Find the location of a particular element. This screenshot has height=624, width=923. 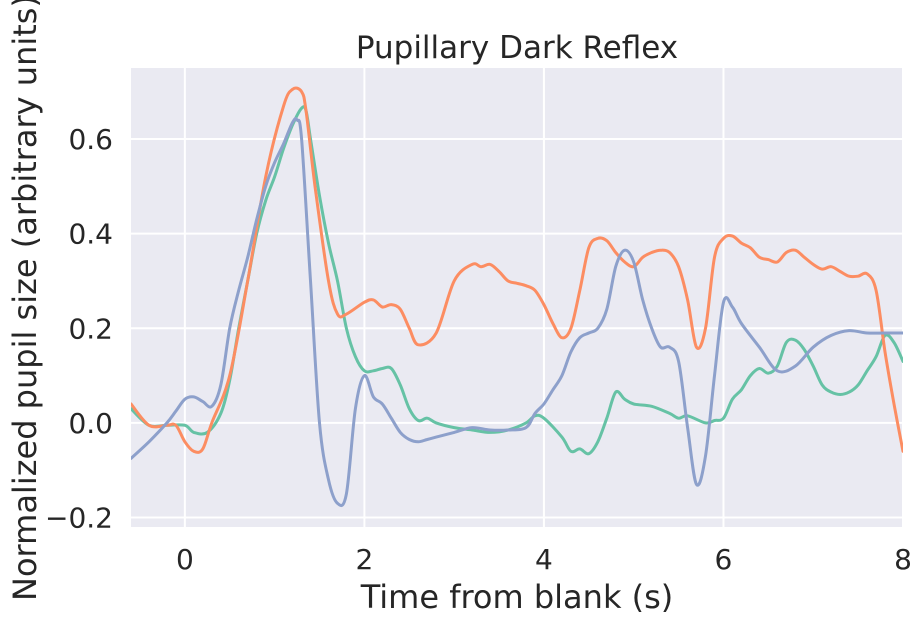

x-tick-labels: 0 2 4 6 8 is located at coordinates (544, 559).